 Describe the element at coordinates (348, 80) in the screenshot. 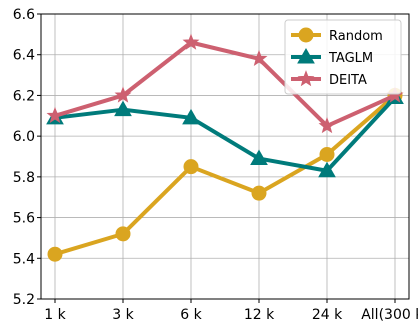

I see `legend-label: DEITA` at that location.